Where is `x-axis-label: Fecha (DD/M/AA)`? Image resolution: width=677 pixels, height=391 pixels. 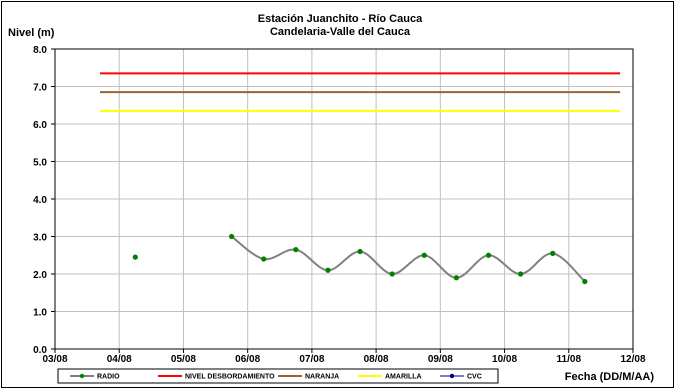
x-axis-label: Fecha (DD/M/AA) is located at coordinates (610, 377).